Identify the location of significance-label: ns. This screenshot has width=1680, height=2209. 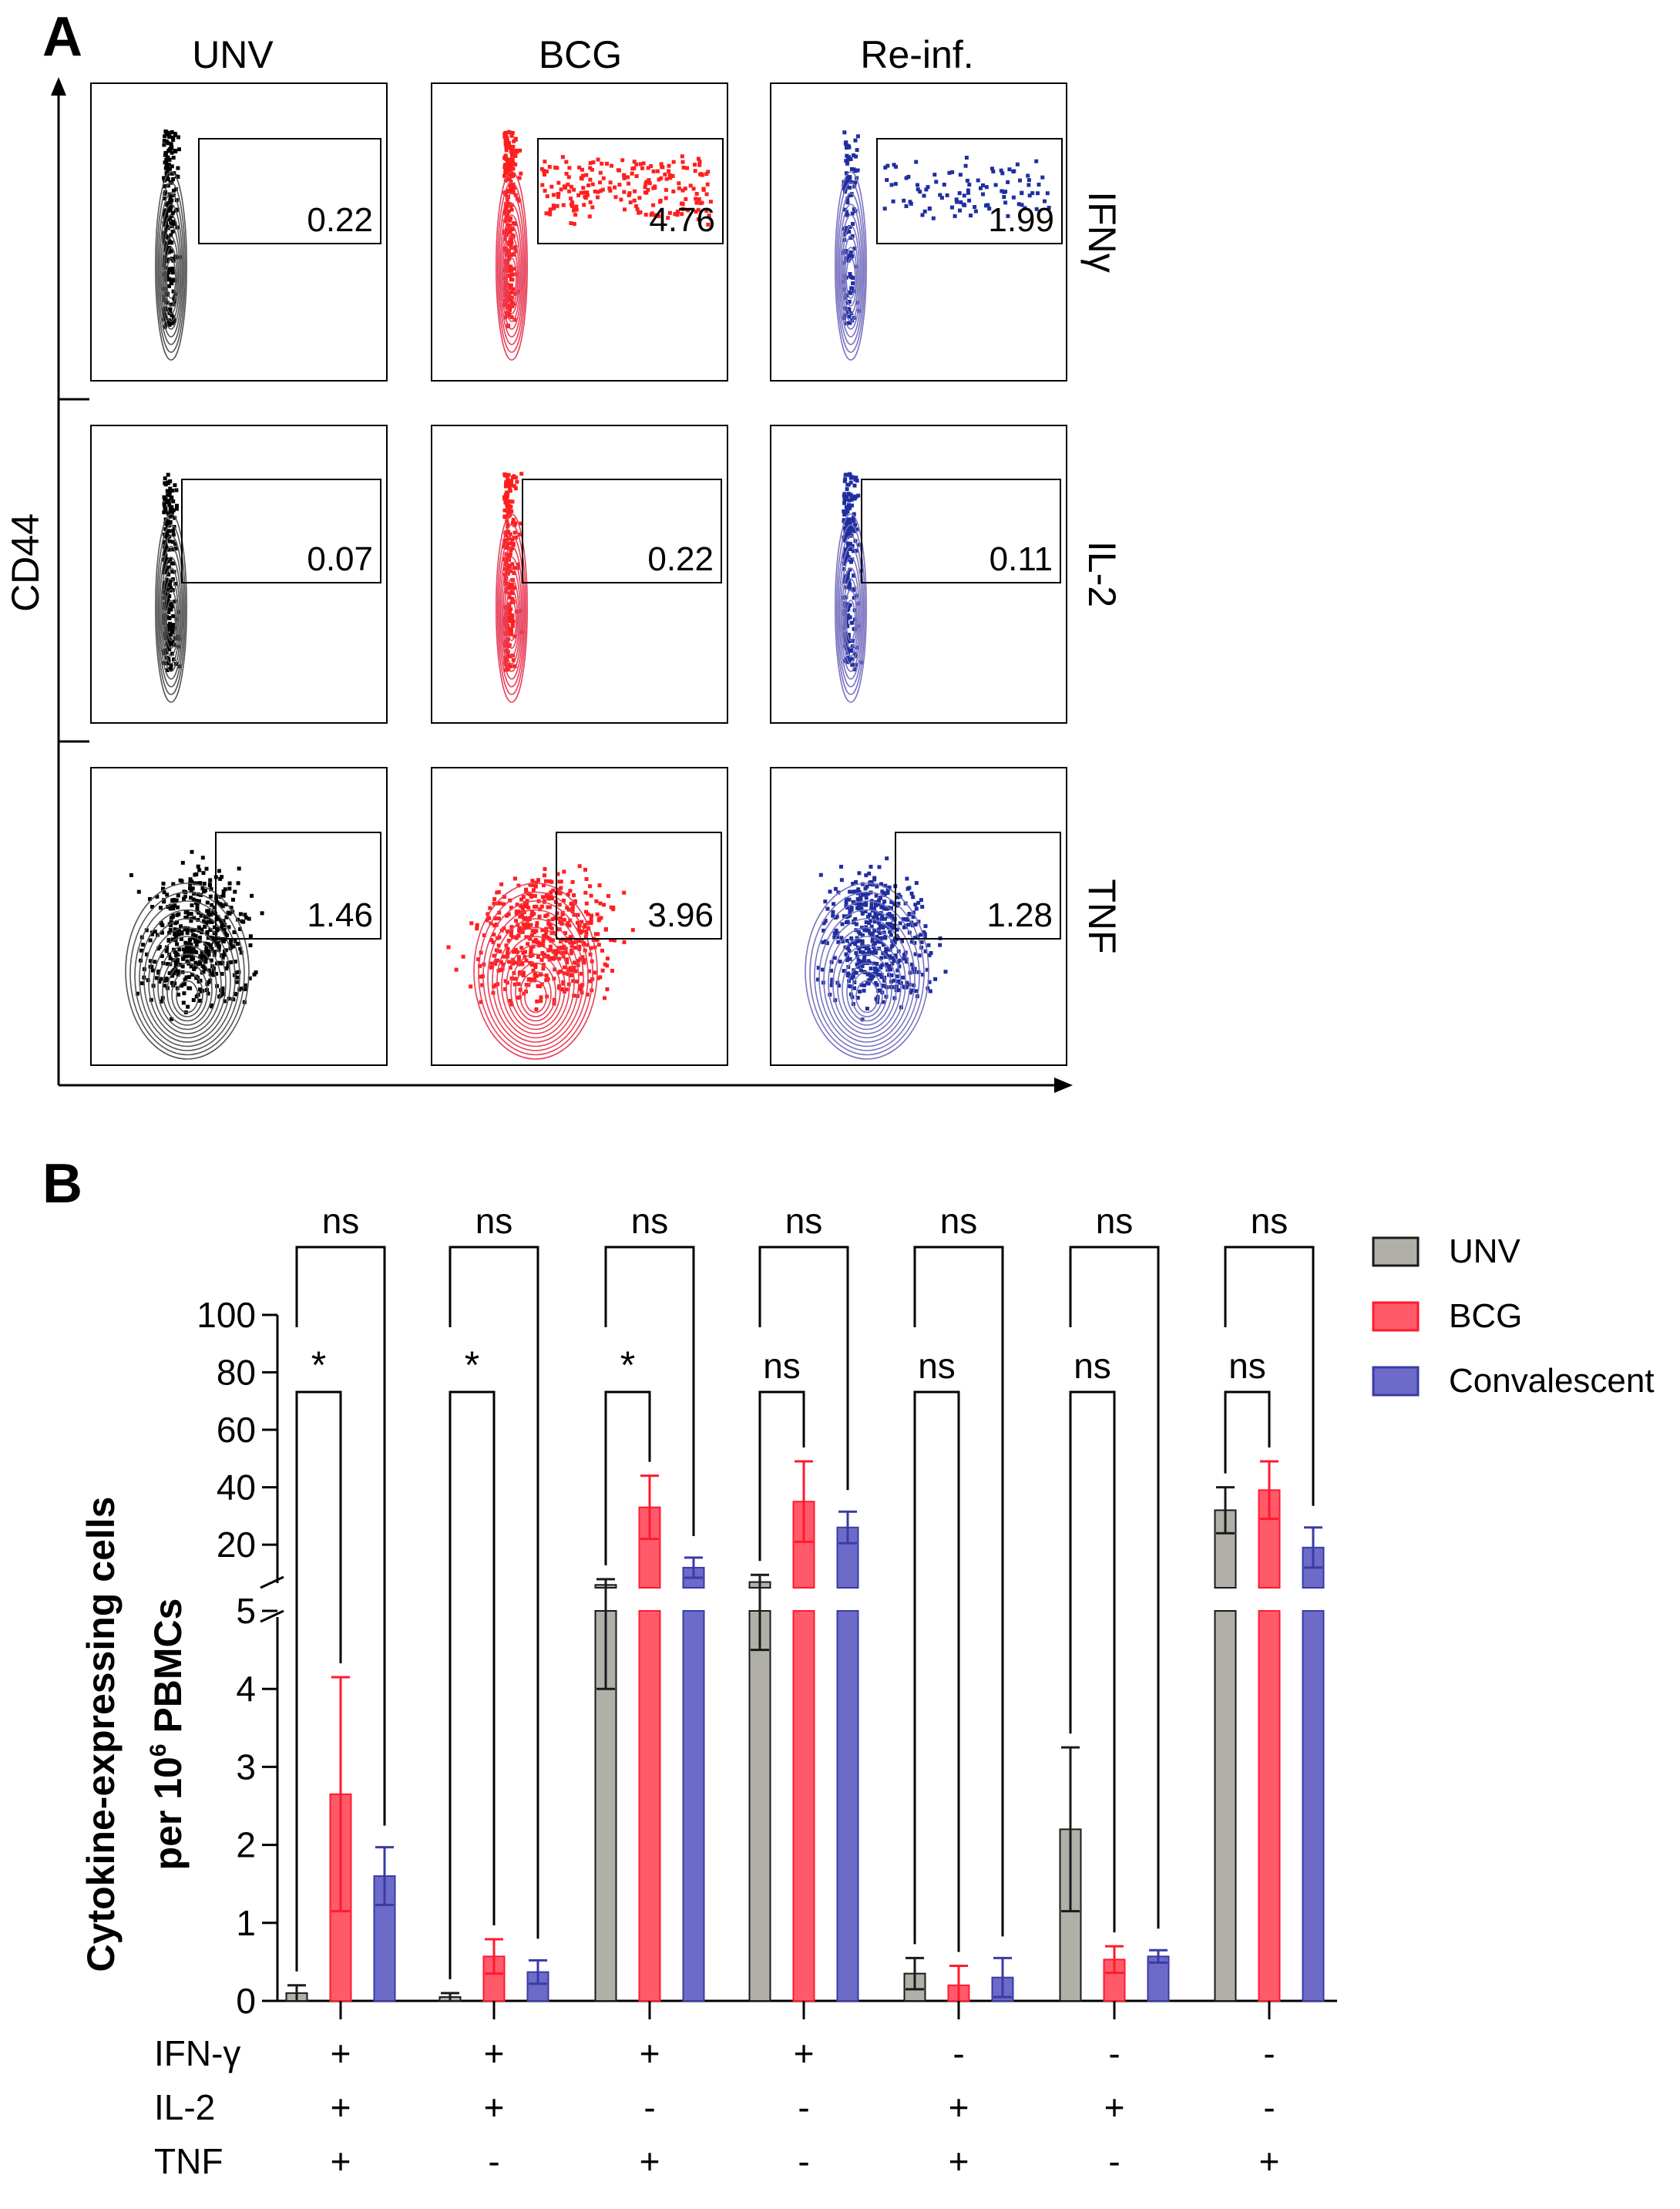
(782, 1366).